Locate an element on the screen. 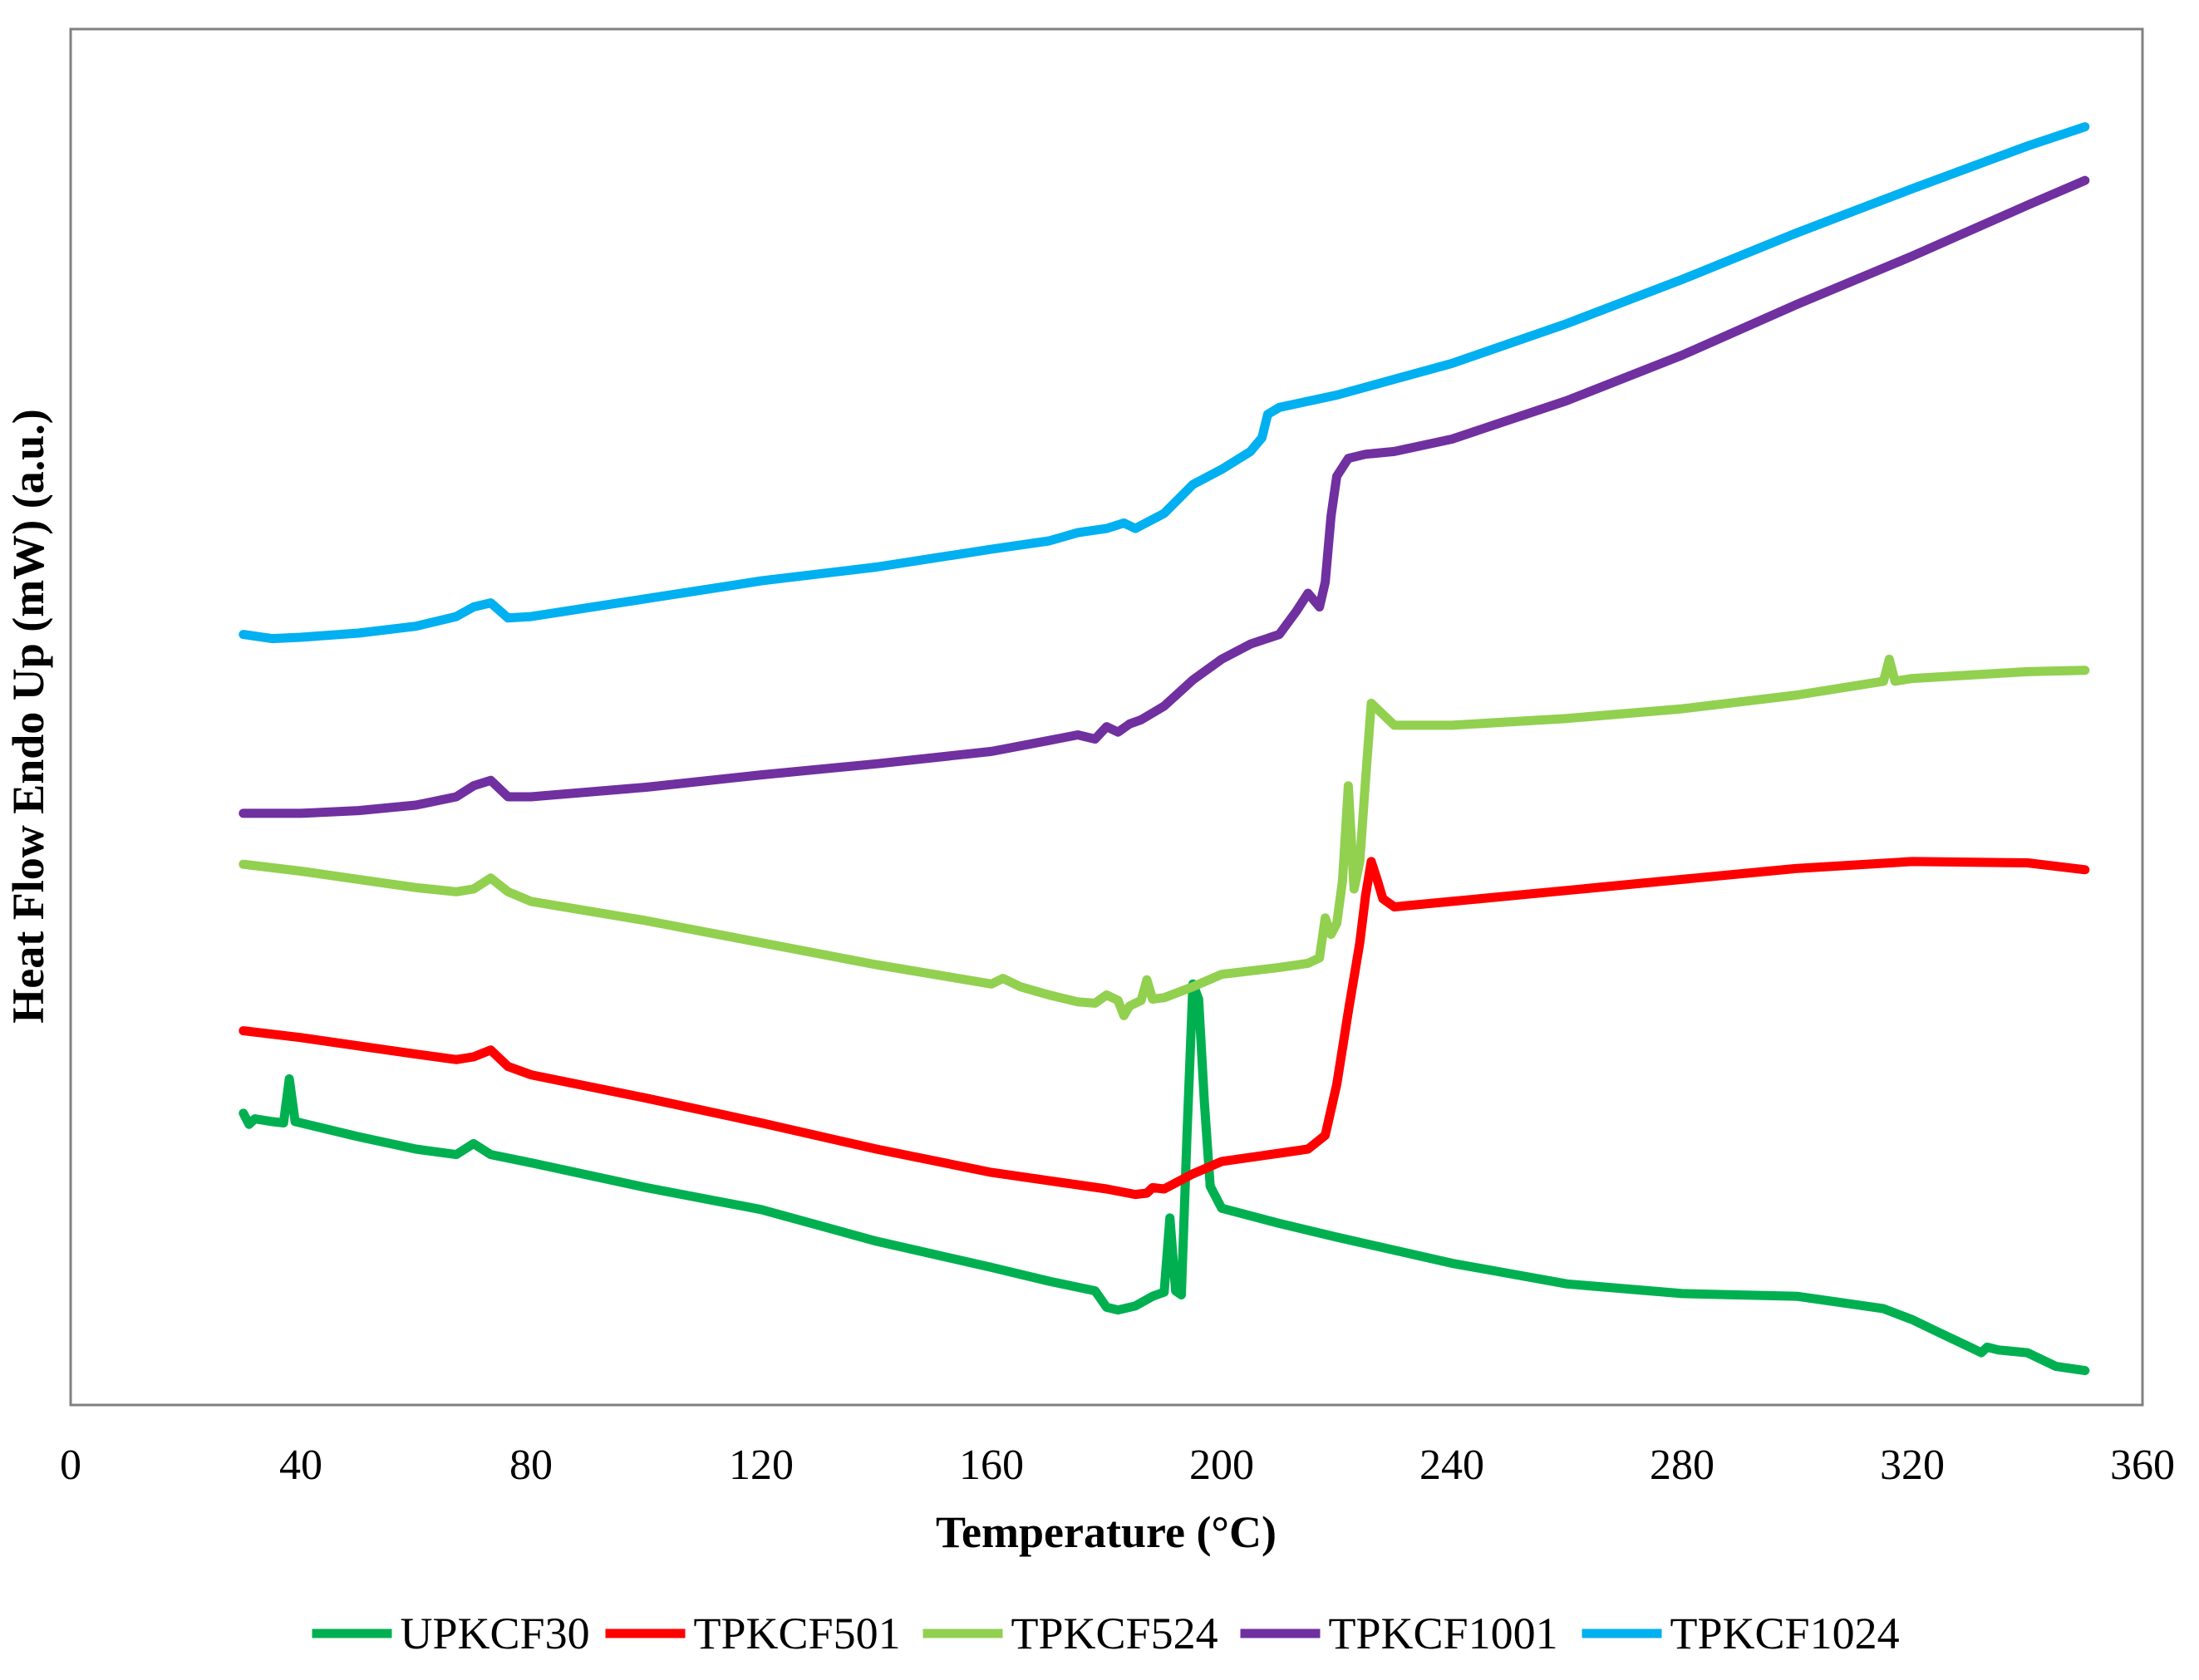 Image resolution: width=2199 pixels, height=1680 pixels. legend-item-tpkcf1024: TPKCF1024 is located at coordinates (1741, 1633).